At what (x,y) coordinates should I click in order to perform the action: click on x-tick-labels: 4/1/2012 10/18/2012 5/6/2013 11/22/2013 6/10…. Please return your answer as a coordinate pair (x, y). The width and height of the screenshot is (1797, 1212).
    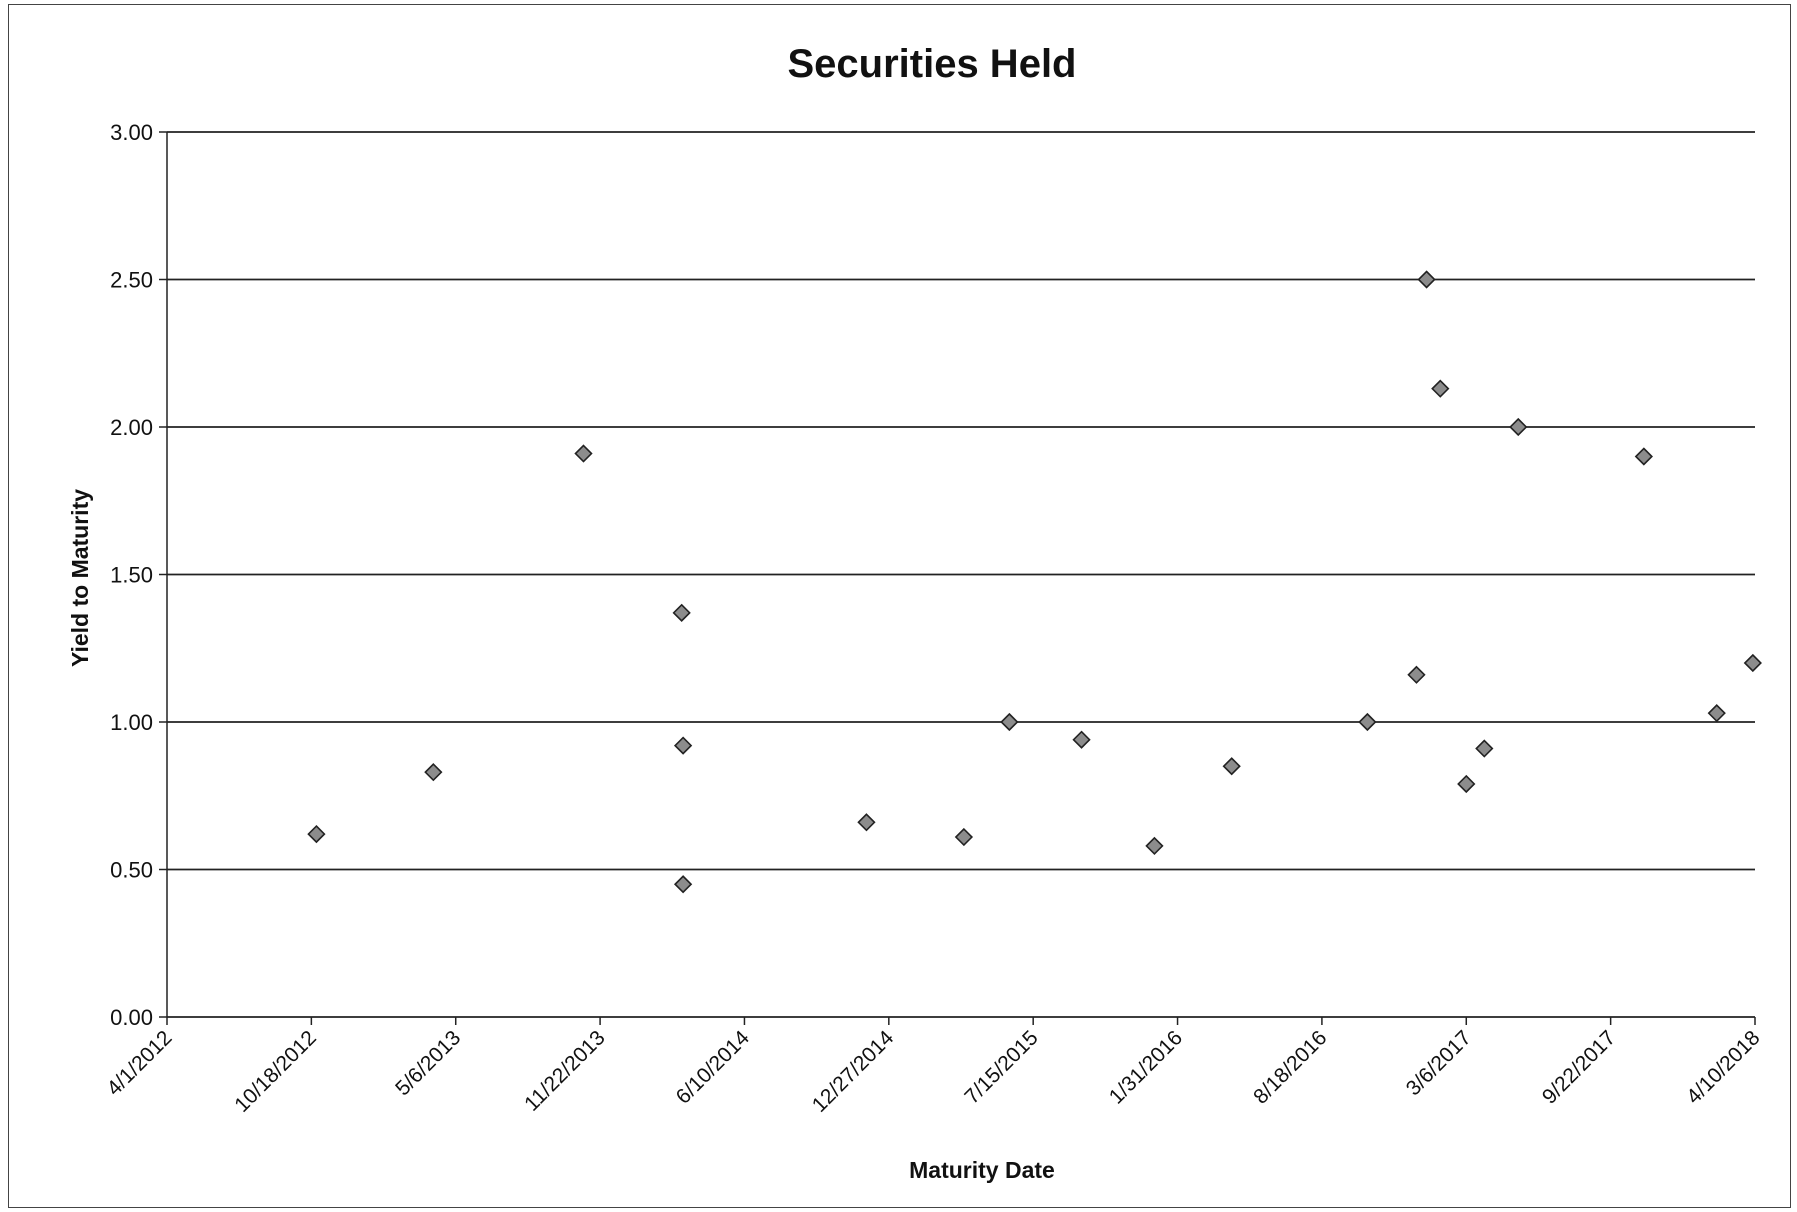
    Looking at the image, I should click on (933, 1071).